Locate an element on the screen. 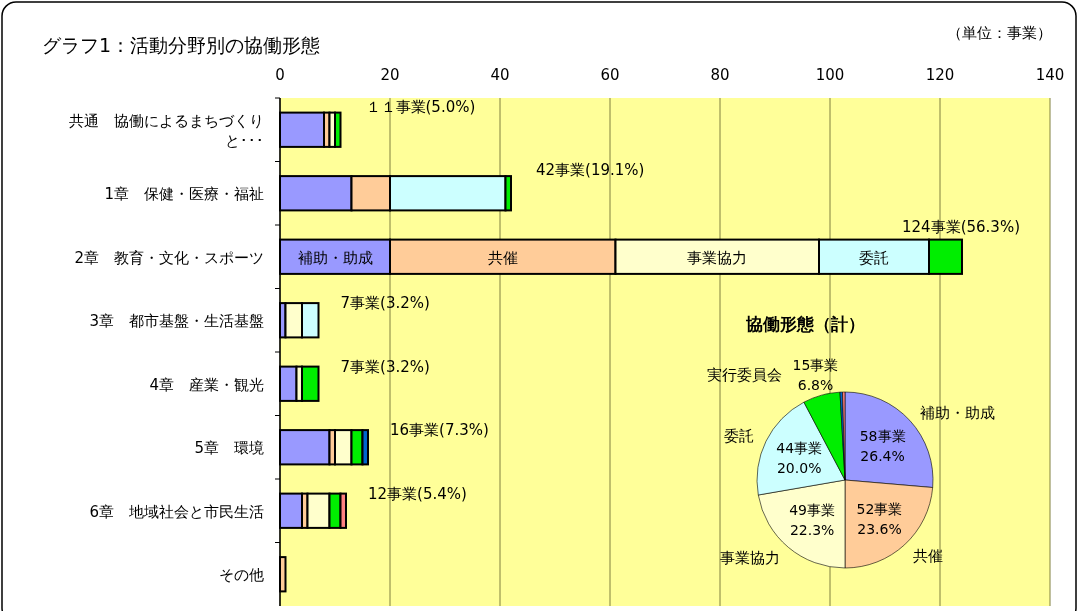  x-tick-label: 20 is located at coordinates (390, 75).